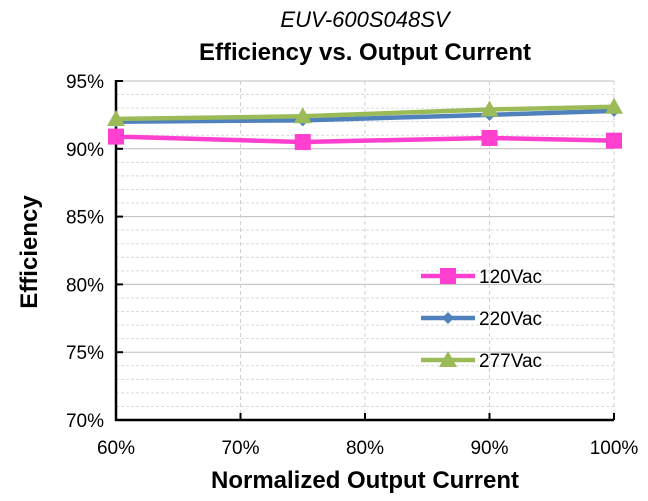 Image resolution: width=648 pixels, height=501 pixels. I want to click on y-tick-label: 75%, so click(85, 353).